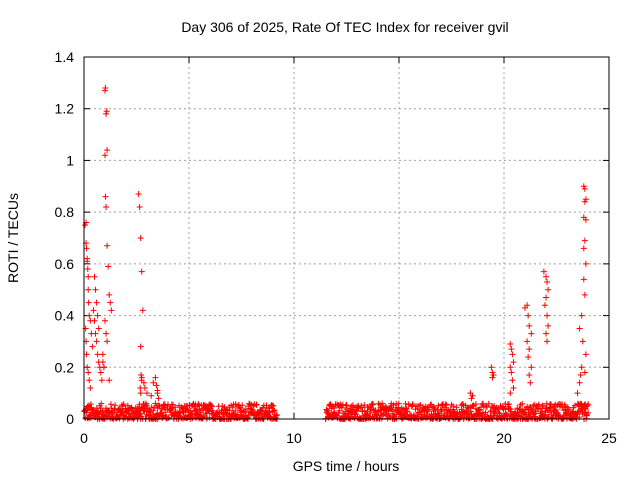  Describe the element at coordinates (13, 238) in the screenshot. I see `y-axis-label: ROTI / TECUs` at that location.